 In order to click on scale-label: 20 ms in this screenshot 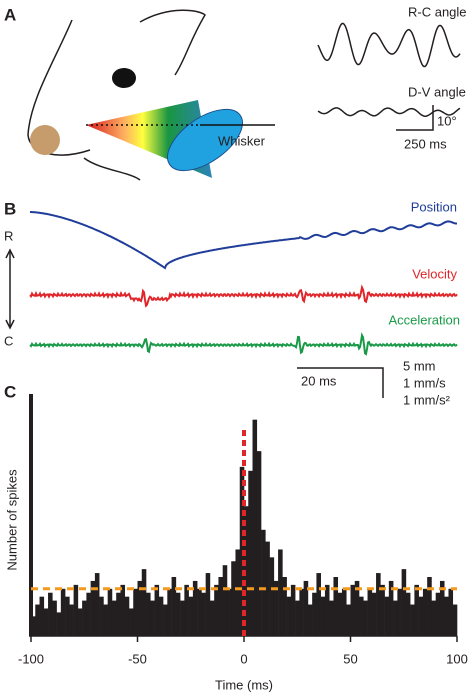, I will do `click(319, 380)`.